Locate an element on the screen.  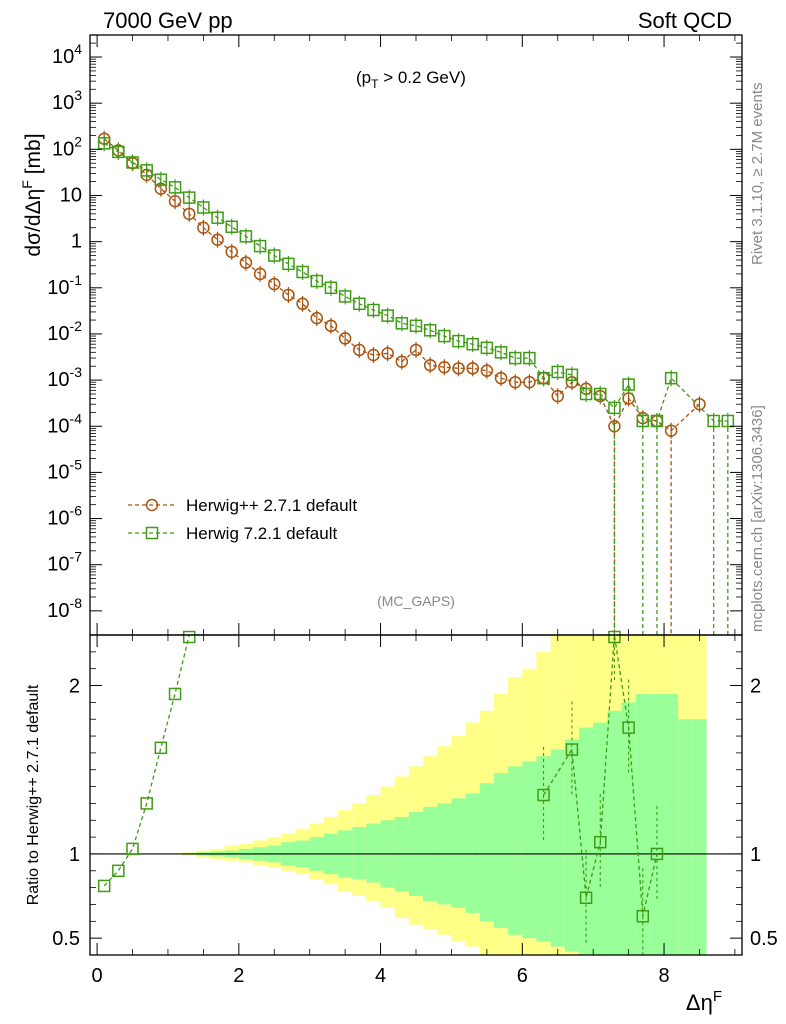
rivet-label: Rivet 3.1.10, ≥ 2.7M events is located at coordinates (757, 174).